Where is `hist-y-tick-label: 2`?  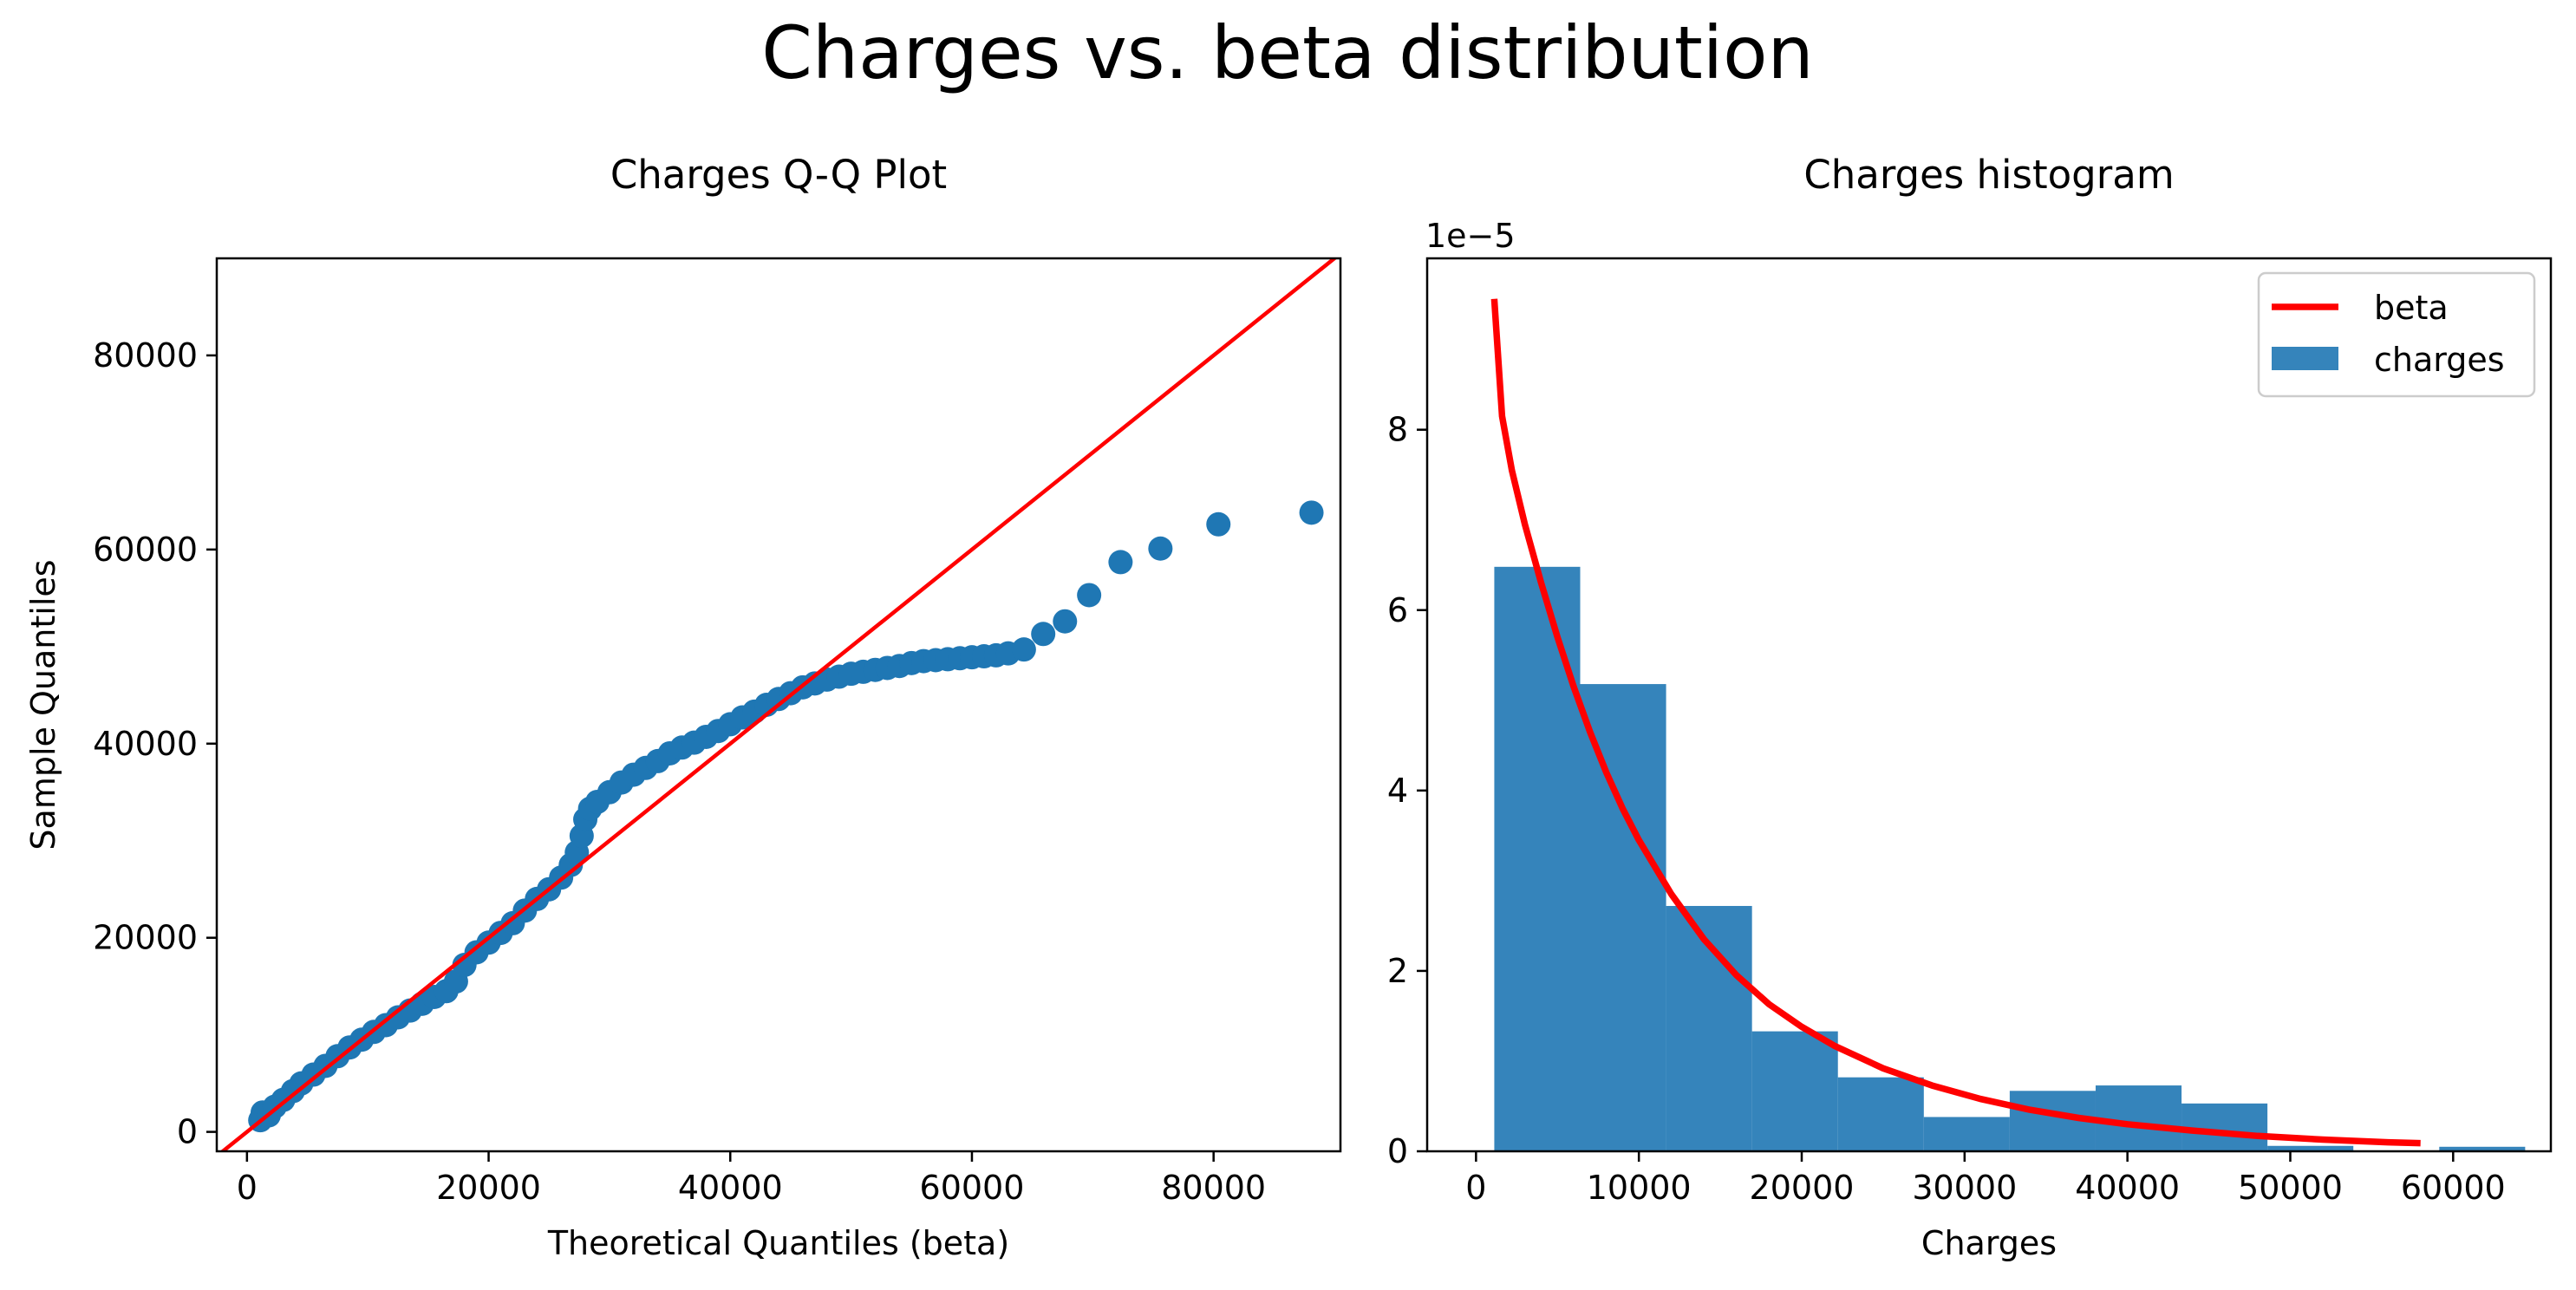 hist-y-tick-label: 2 is located at coordinates (1397, 971).